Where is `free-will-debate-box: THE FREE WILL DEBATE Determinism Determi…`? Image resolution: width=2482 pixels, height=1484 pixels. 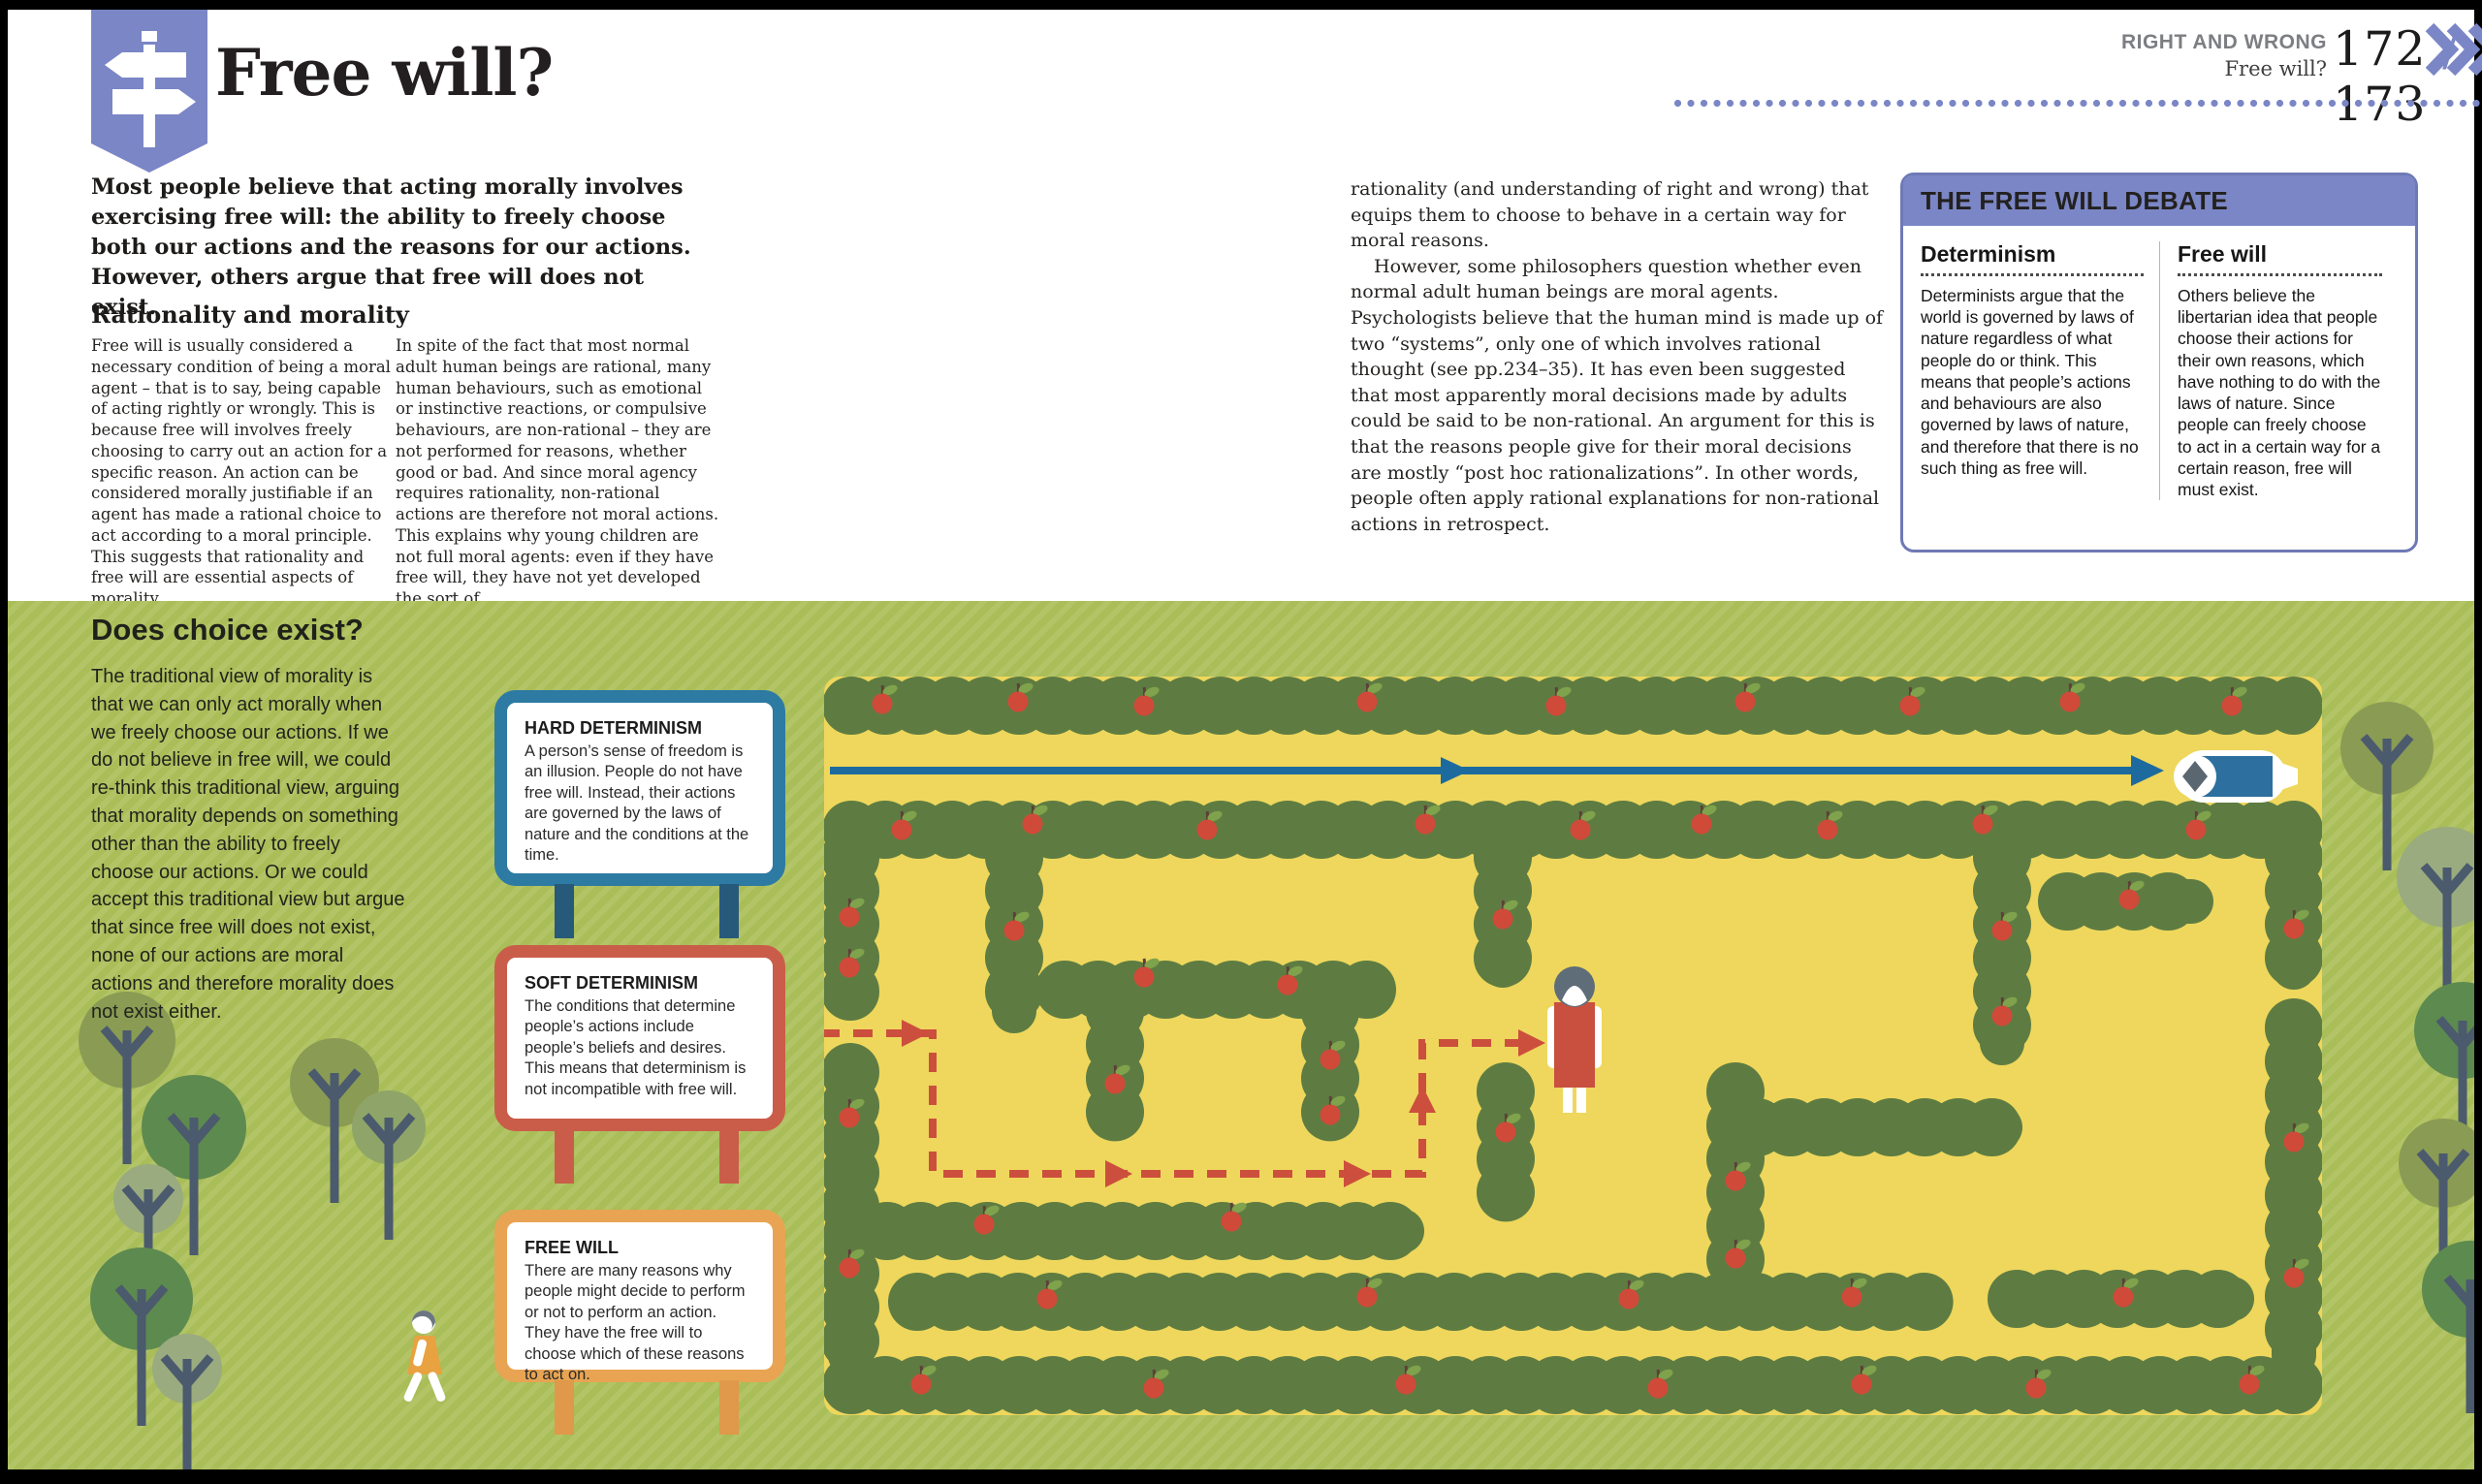
free-will-debate-box: THE FREE WILL DEBATE Determinism Determi… is located at coordinates (2159, 363).